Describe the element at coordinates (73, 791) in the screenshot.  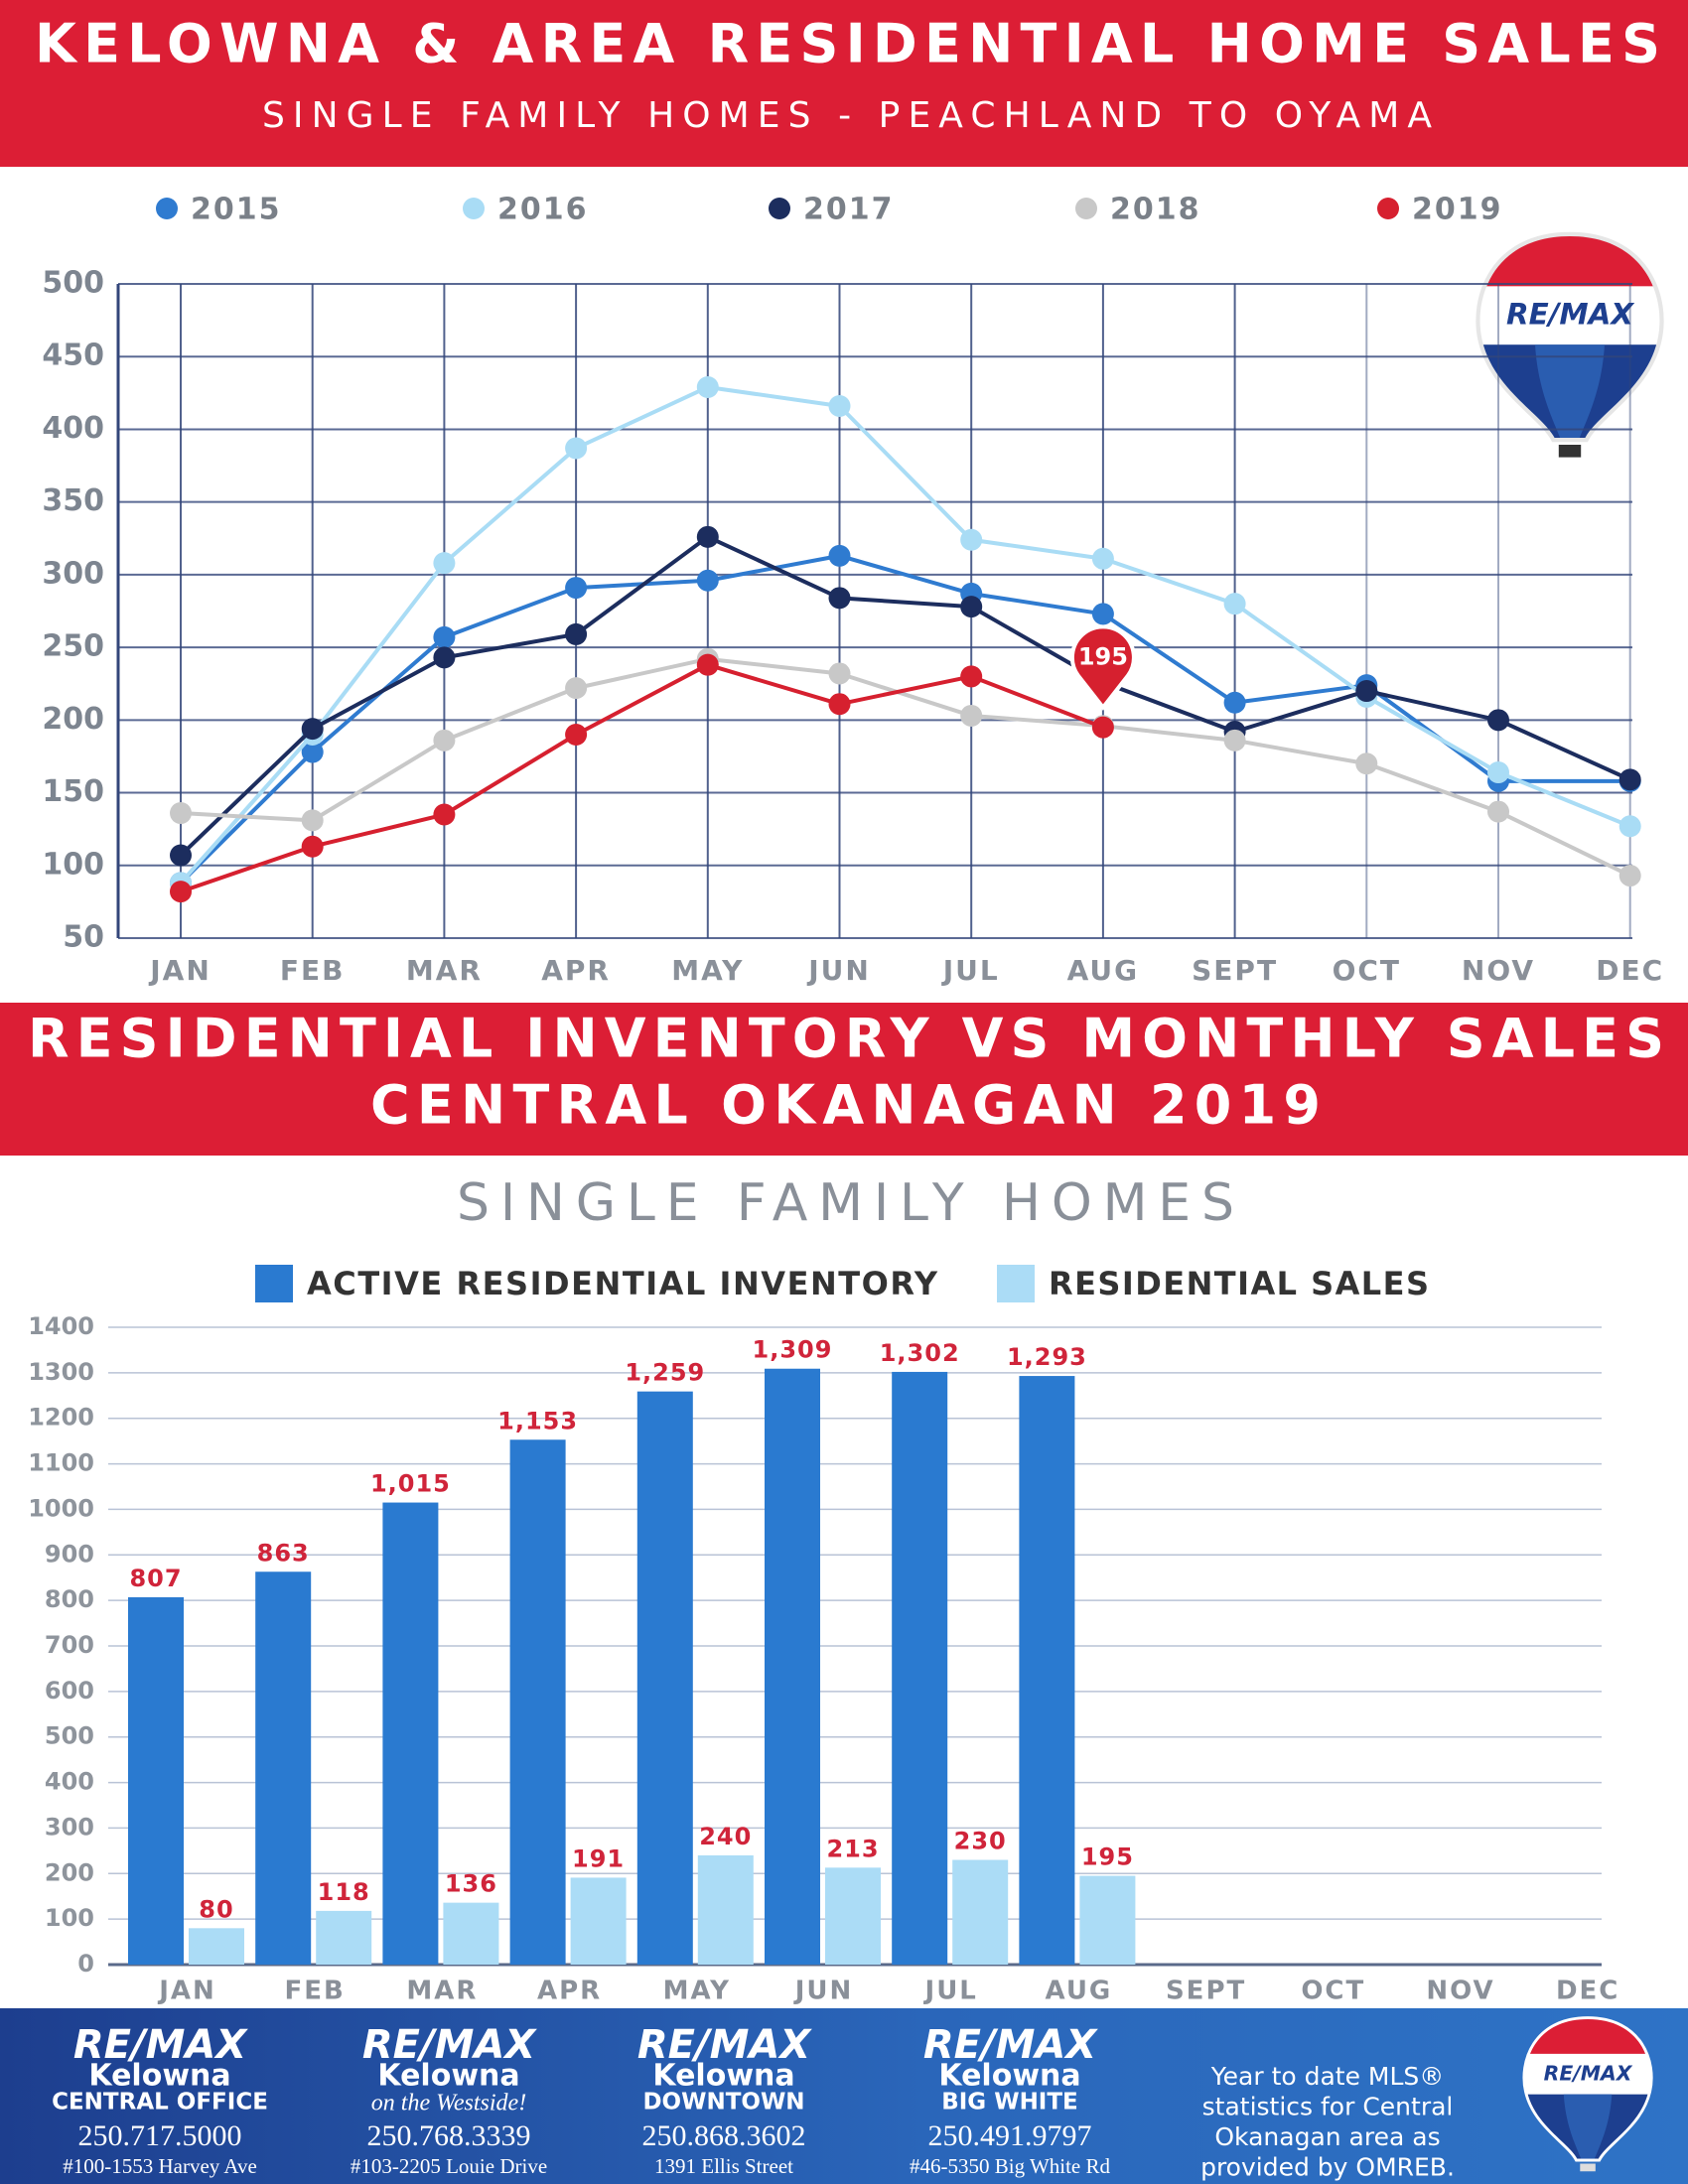
I see `y-tick-label: 150` at that location.